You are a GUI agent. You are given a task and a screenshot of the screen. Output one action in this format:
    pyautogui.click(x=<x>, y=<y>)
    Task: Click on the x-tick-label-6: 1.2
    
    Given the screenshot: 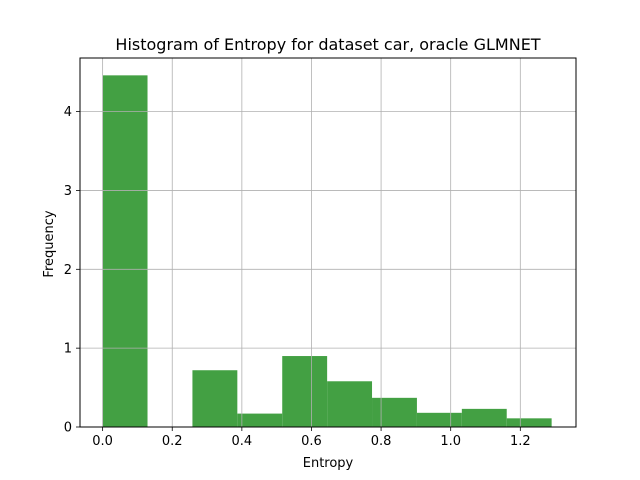 What is the action you would take?
    pyautogui.click(x=520, y=441)
    